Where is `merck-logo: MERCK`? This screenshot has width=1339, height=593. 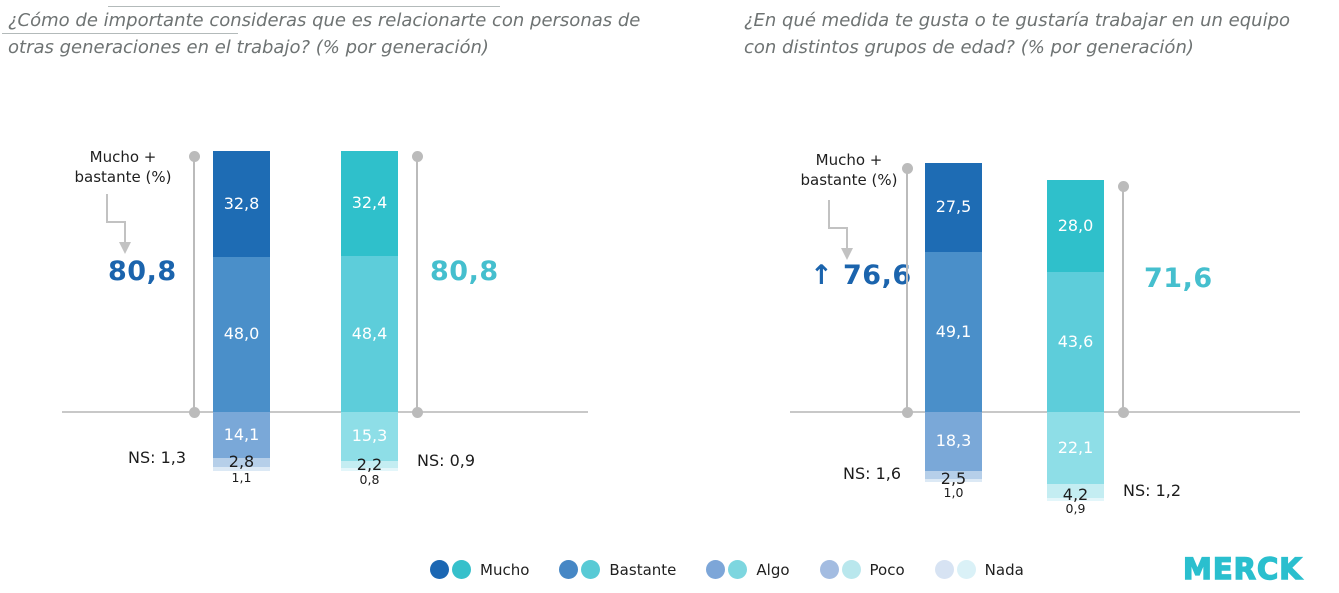
merck-logo: MERCK is located at coordinates (1243, 568).